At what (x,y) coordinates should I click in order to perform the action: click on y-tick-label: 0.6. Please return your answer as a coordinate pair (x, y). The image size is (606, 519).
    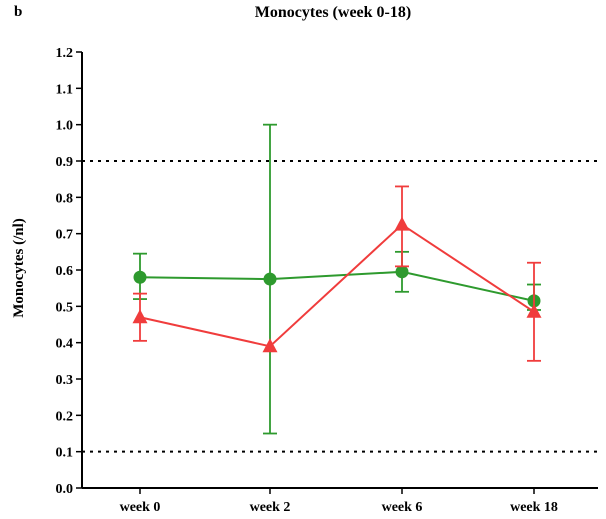
    Looking at the image, I should click on (65, 271).